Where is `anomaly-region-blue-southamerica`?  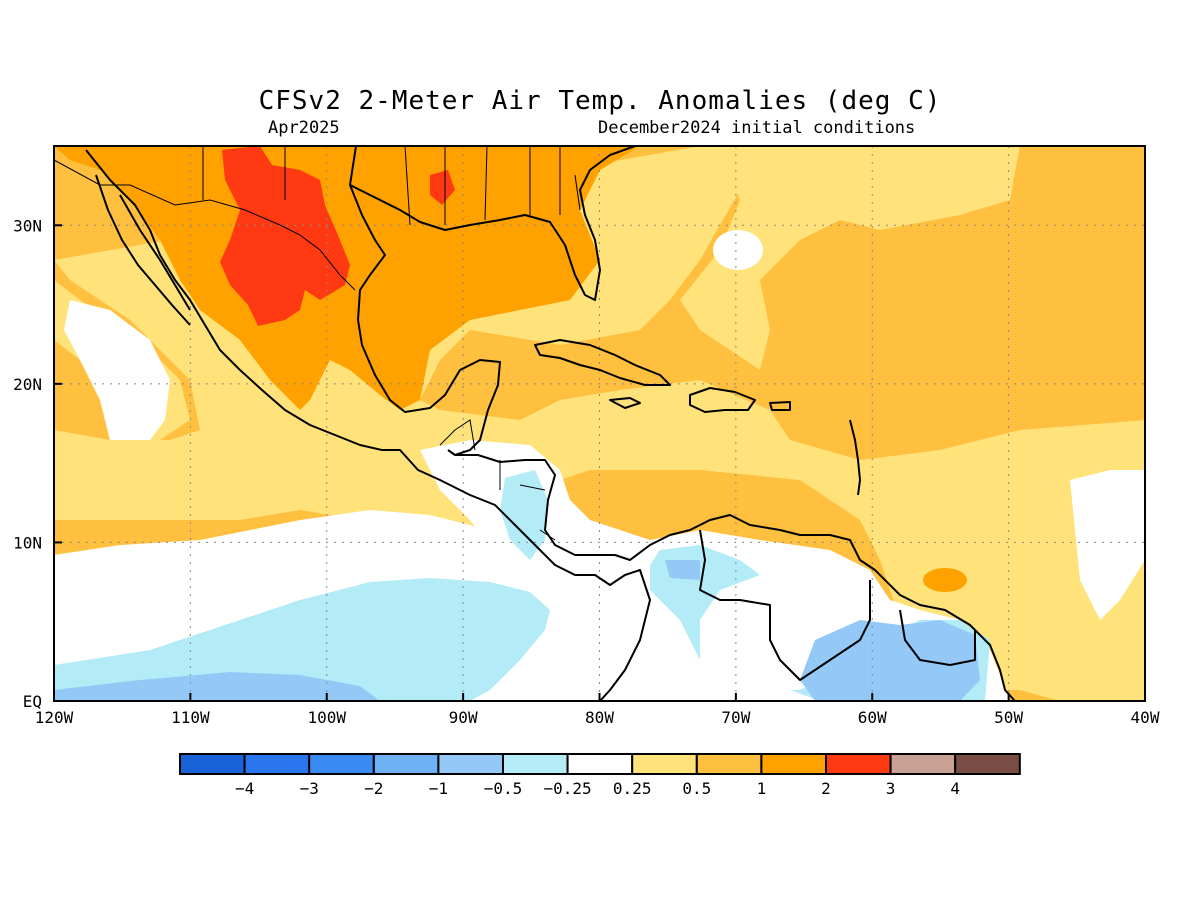
anomaly-region-blue-southamerica is located at coordinates (890, 660).